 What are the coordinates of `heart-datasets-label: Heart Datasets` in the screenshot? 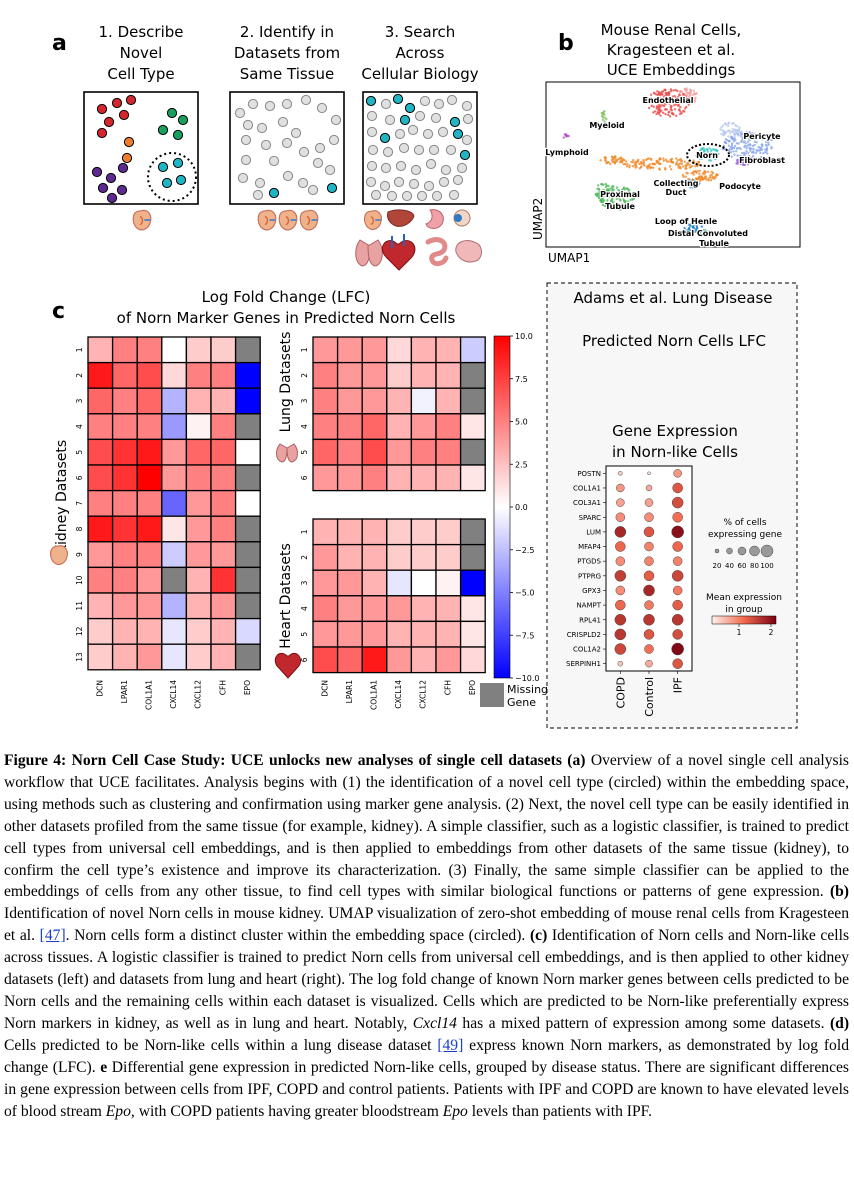 It's located at (286, 596).